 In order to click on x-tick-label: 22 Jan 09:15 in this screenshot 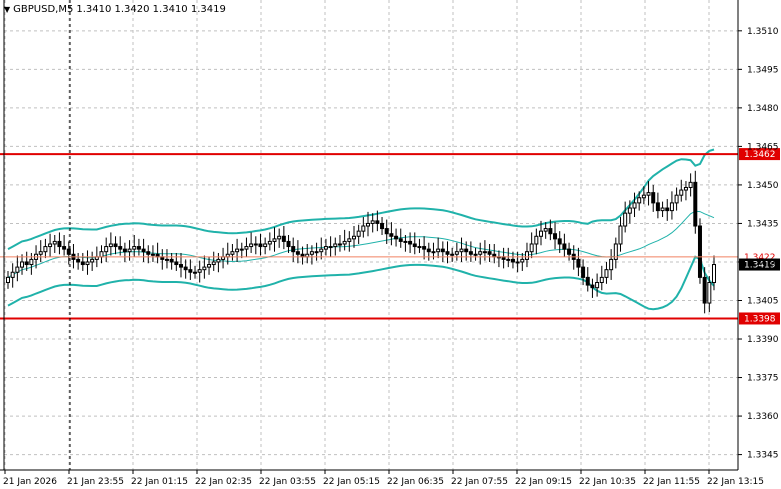, I will do `click(543, 482)`.